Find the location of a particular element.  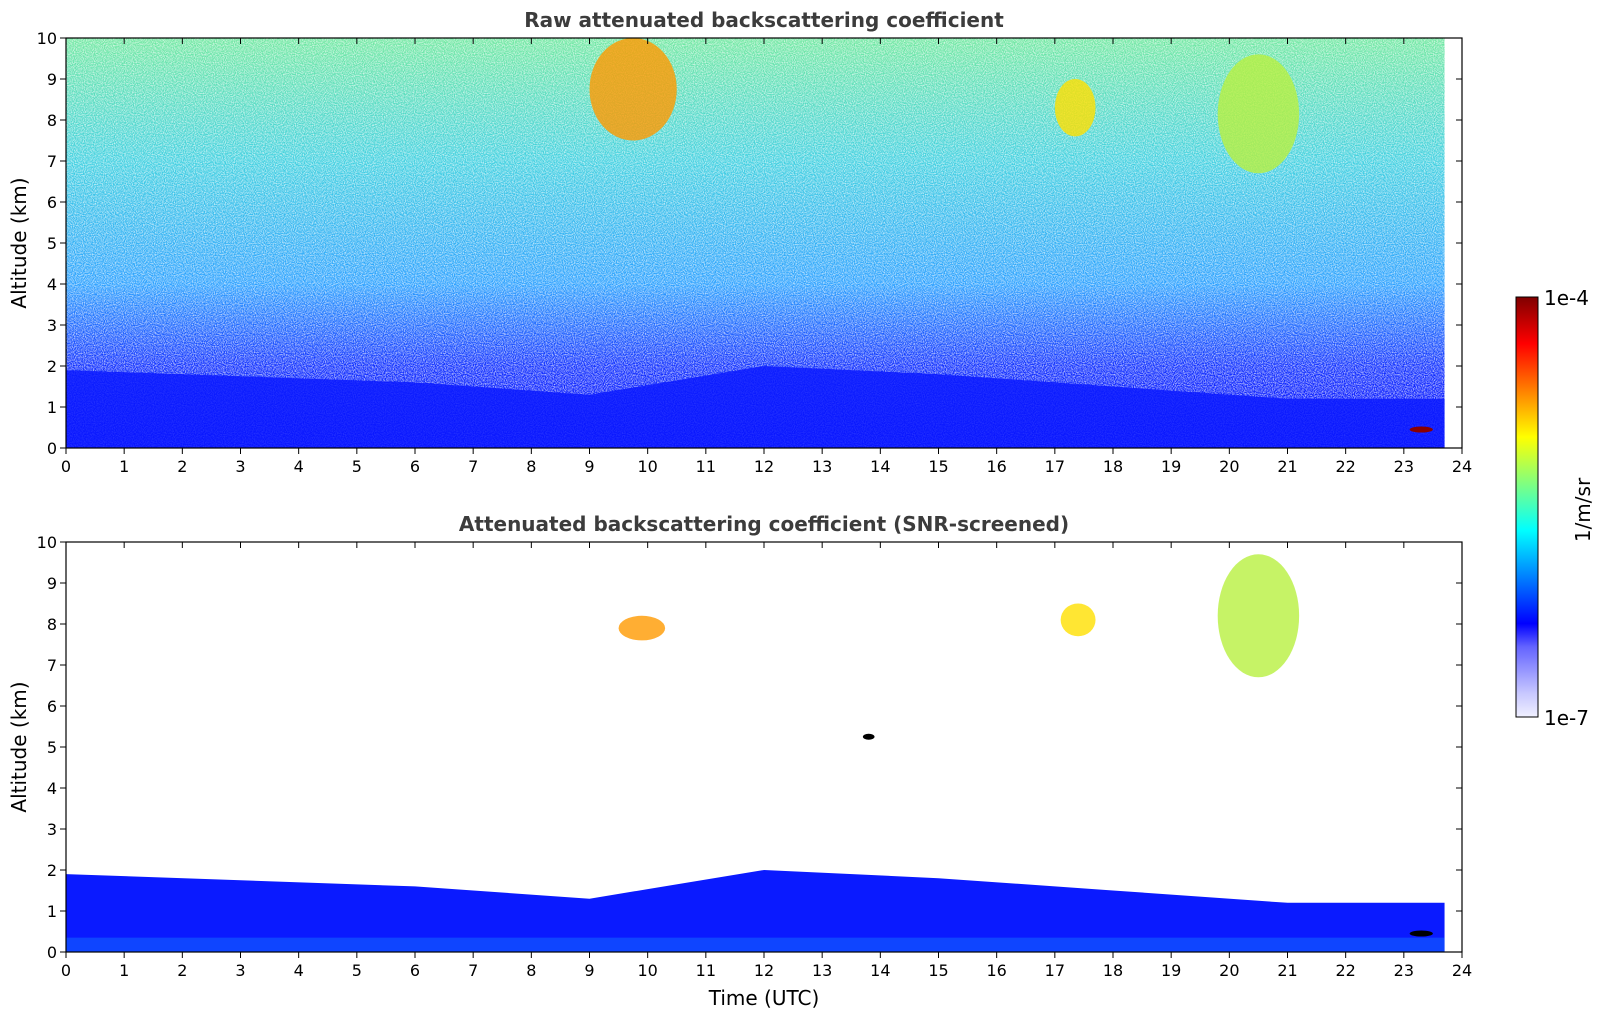

x-tick-label: 4 is located at coordinates (299, 970).